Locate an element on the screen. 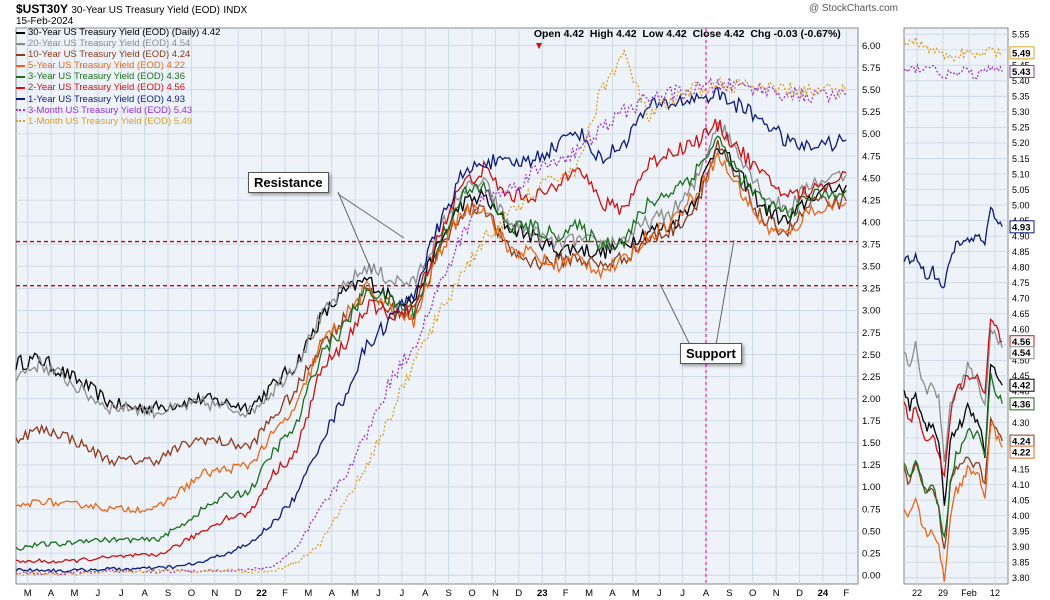 This screenshot has height=600, width=1050. y-tick-label: 4.00 is located at coordinates (1021, 516).